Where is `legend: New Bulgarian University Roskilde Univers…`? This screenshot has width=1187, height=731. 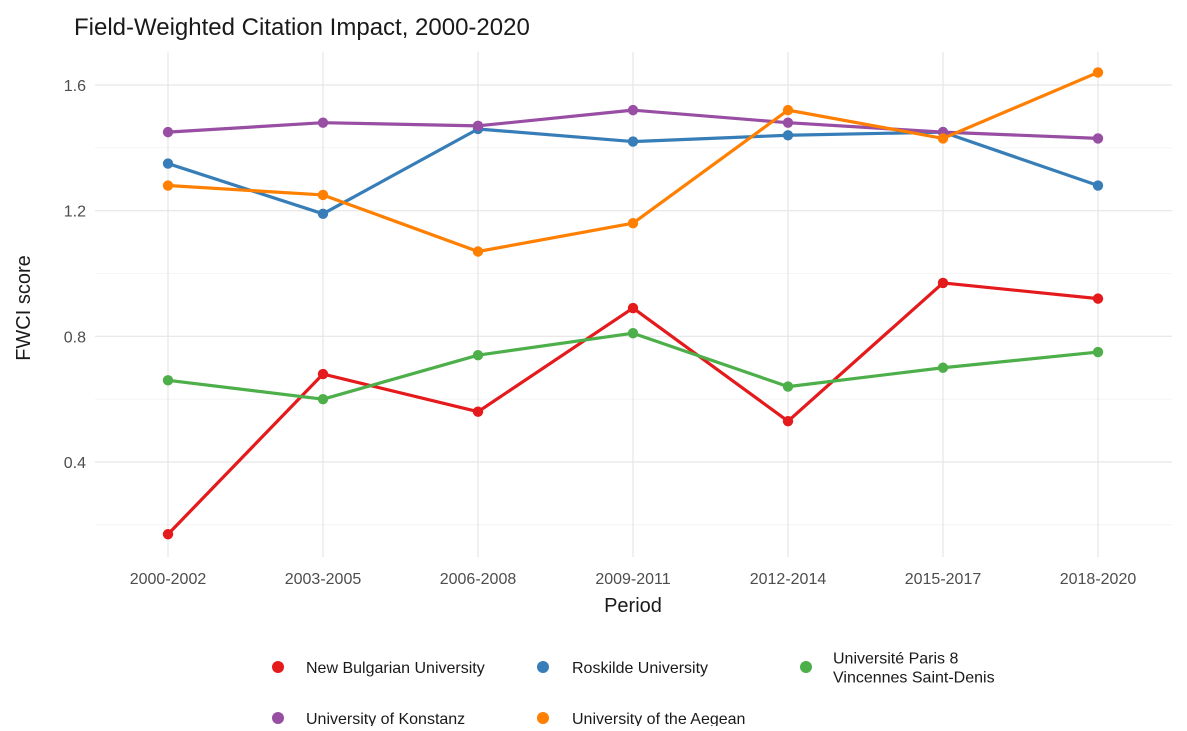
legend: New Bulgarian University Roskilde Univers… is located at coordinates (633, 689).